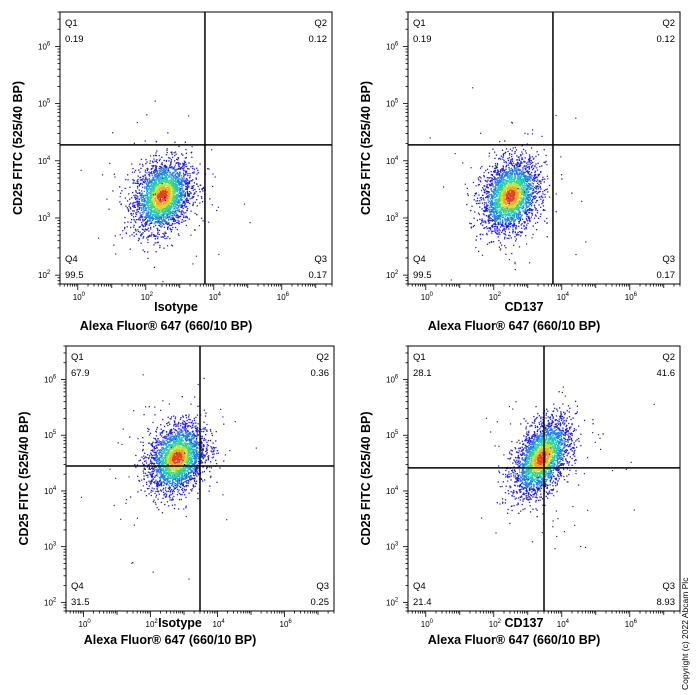 This screenshot has width=698, height=695. Describe the element at coordinates (320, 602) in the screenshot. I see `quadrant-percent: 0.25` at that location.